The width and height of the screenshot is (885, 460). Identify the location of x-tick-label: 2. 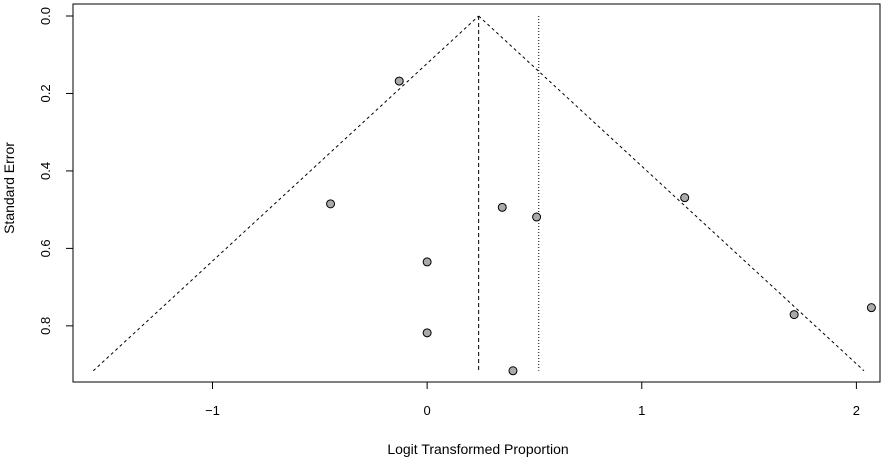
(856, 410).